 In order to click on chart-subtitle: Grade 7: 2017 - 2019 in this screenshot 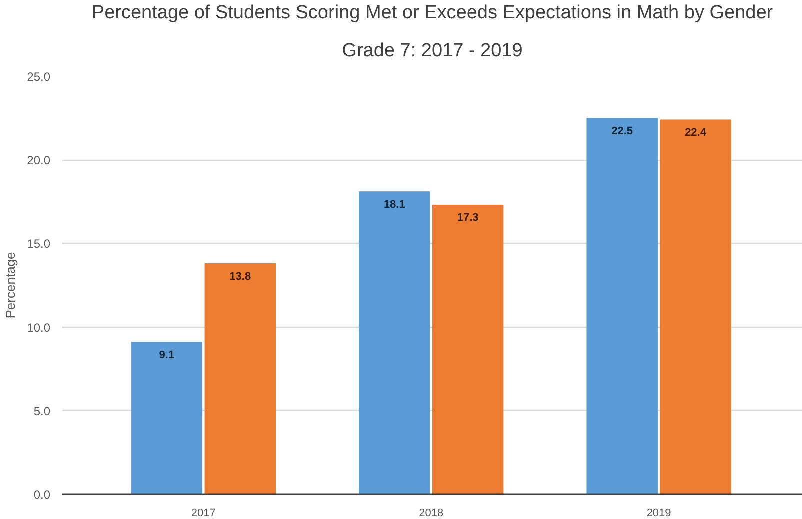, I will do `click(432, 51)`.